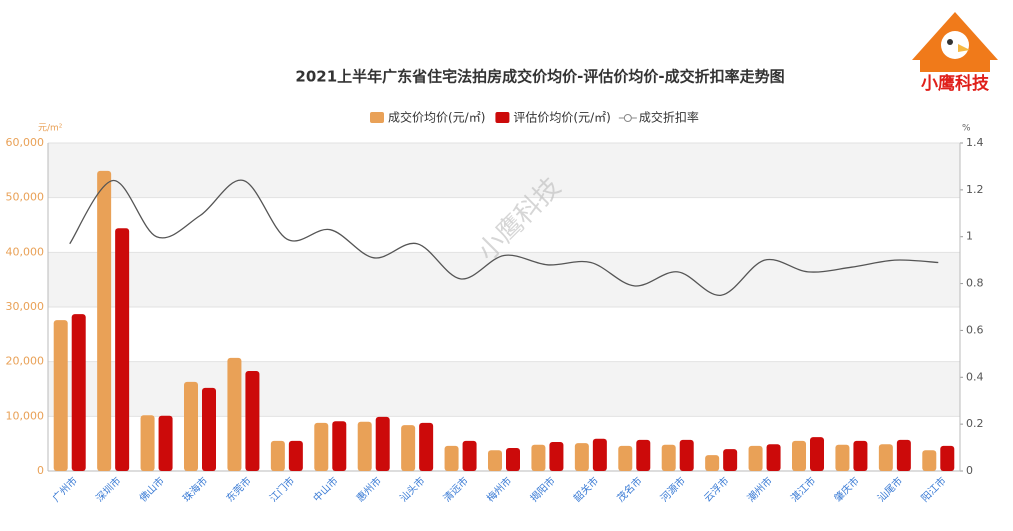 Image resolution: width=1013 pixels, height=531 pixels. Describe the element at coordinates (539, 77) in the screenshot. I see `chart-title: 2021上半年广东省住宅法拍房成交价均价-评估价均价-成交折扣率走势图` at that location.